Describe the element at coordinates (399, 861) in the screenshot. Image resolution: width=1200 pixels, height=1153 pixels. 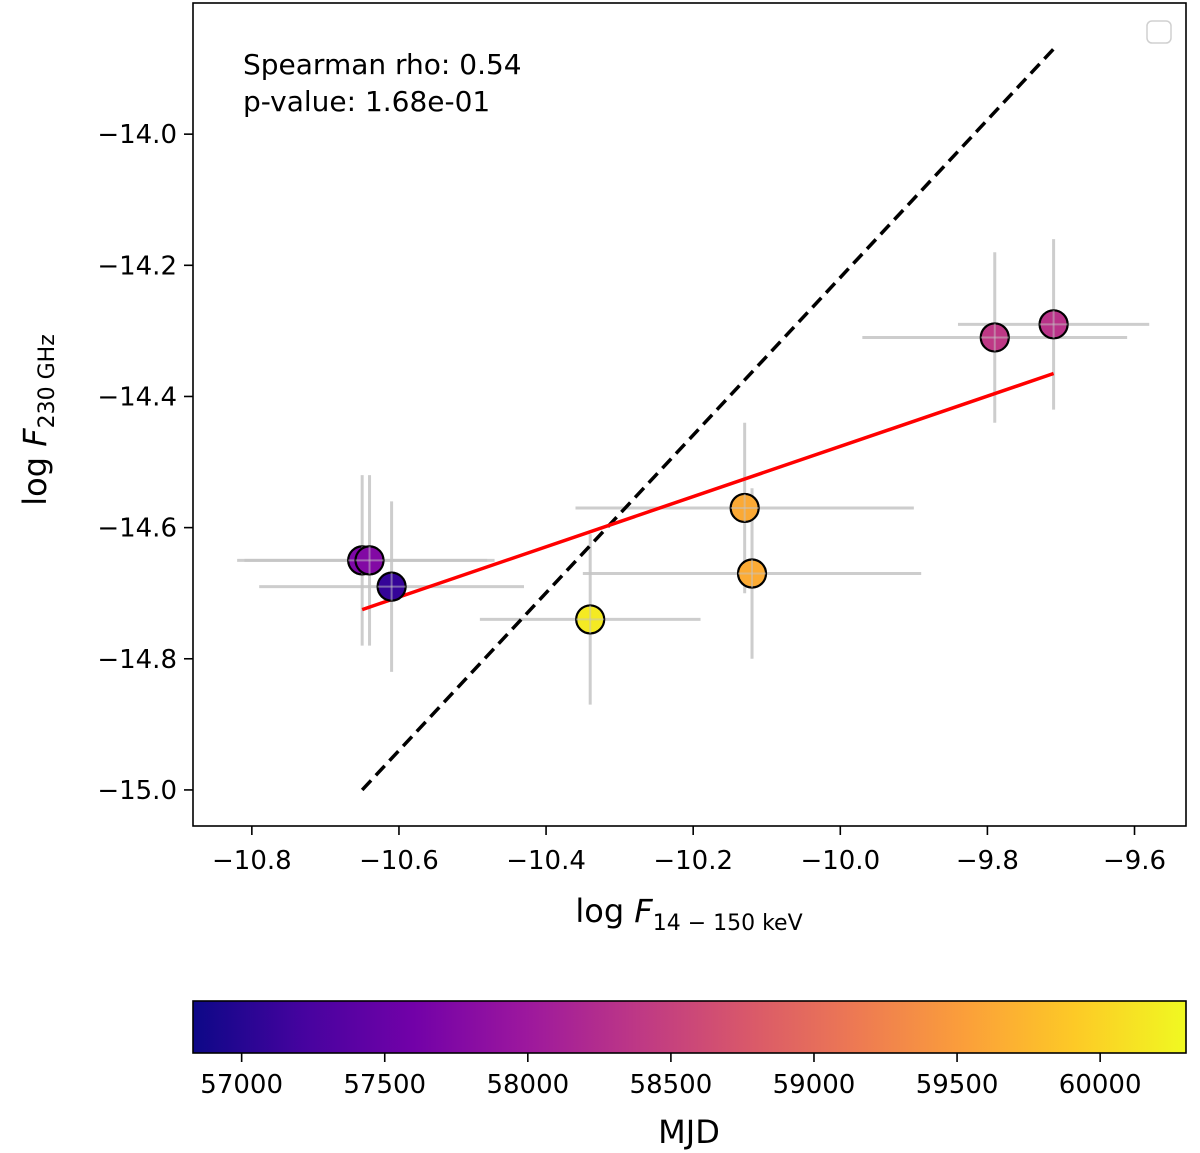
I see `x-tick-label: −10.6` at that location.